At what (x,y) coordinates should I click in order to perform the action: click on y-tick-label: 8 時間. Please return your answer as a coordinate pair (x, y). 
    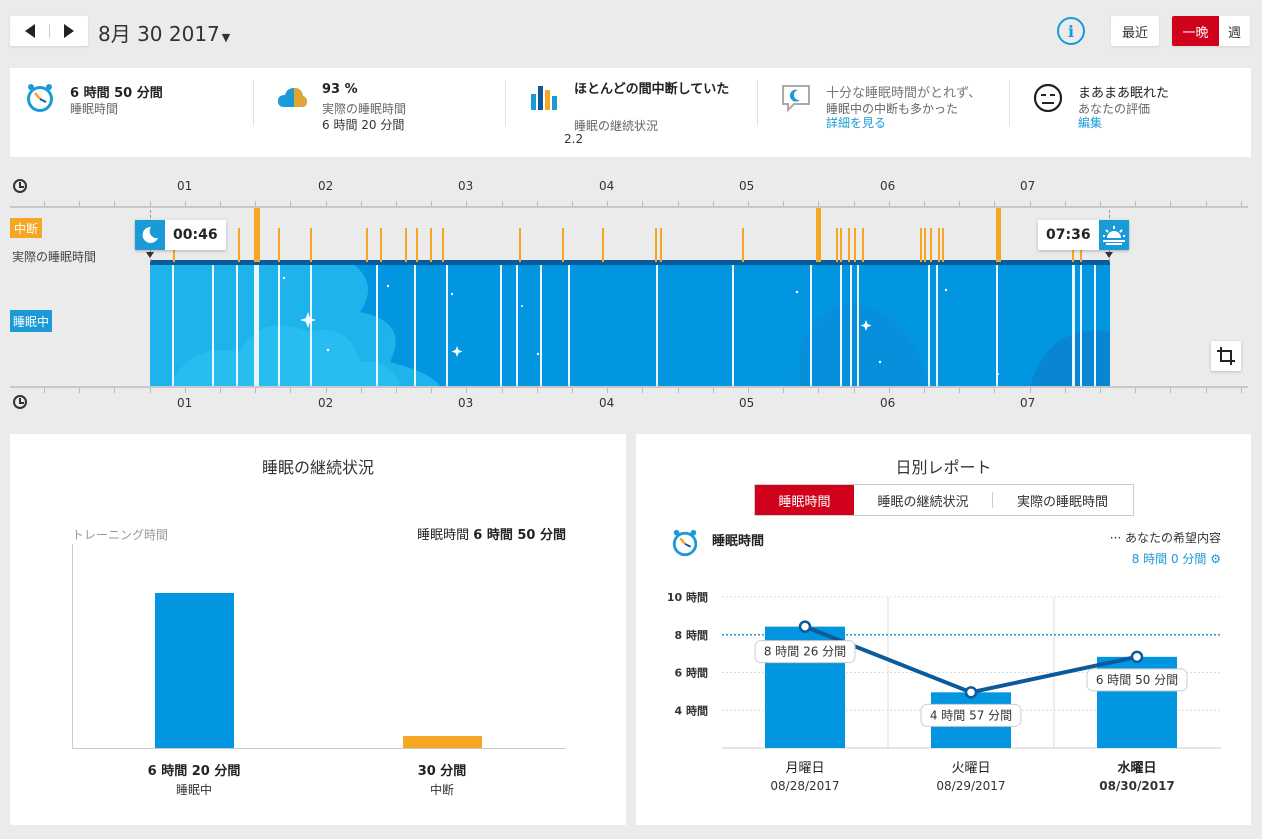
    Looking at the image, I should click on (691, 635).